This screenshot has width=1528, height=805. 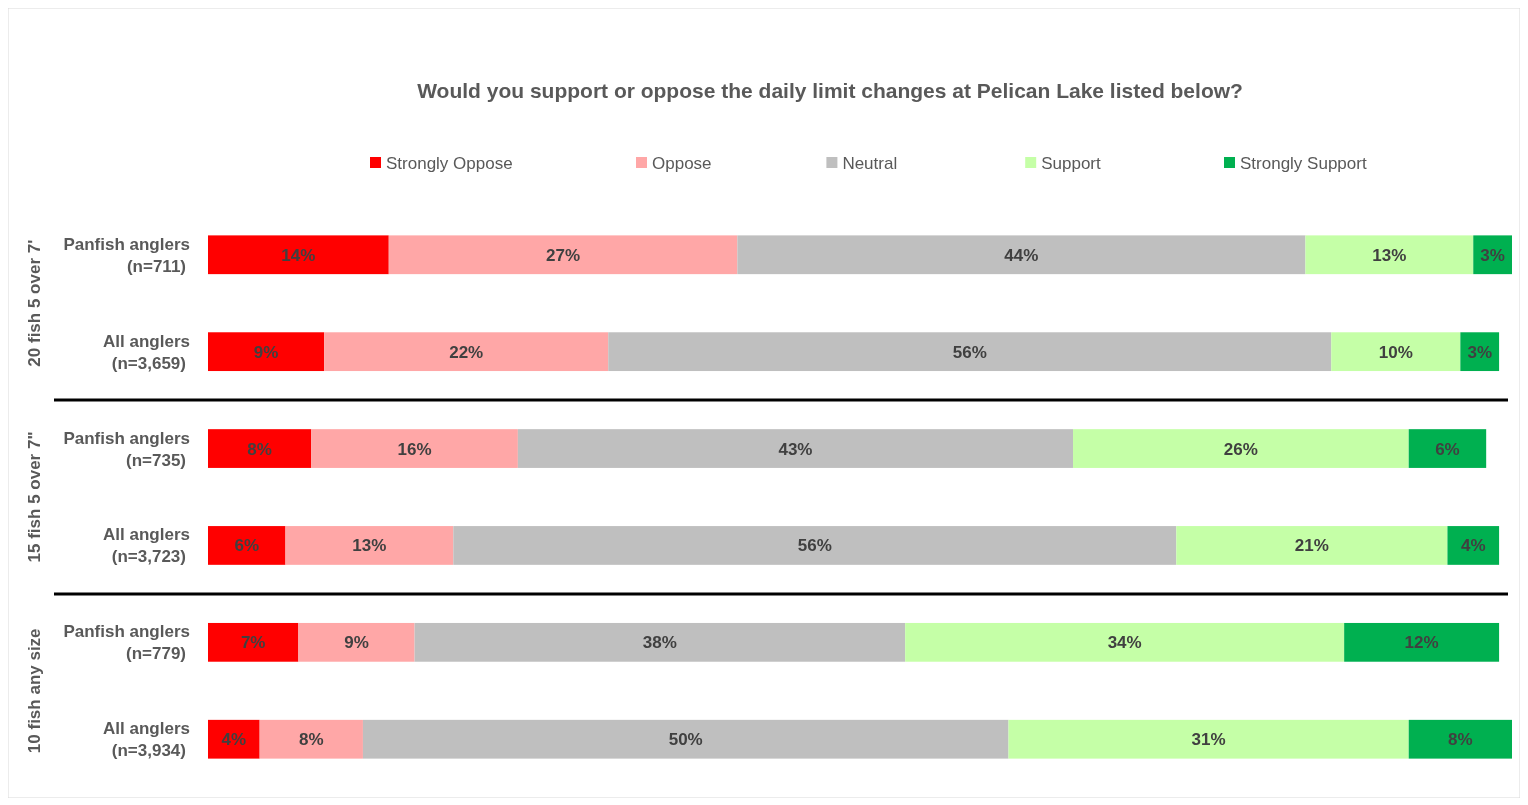 What do you see at coordinates (34, 303) in the screenshot?
I see `text: 20 fish 5 over 7'` at bounding box center [34, 303].